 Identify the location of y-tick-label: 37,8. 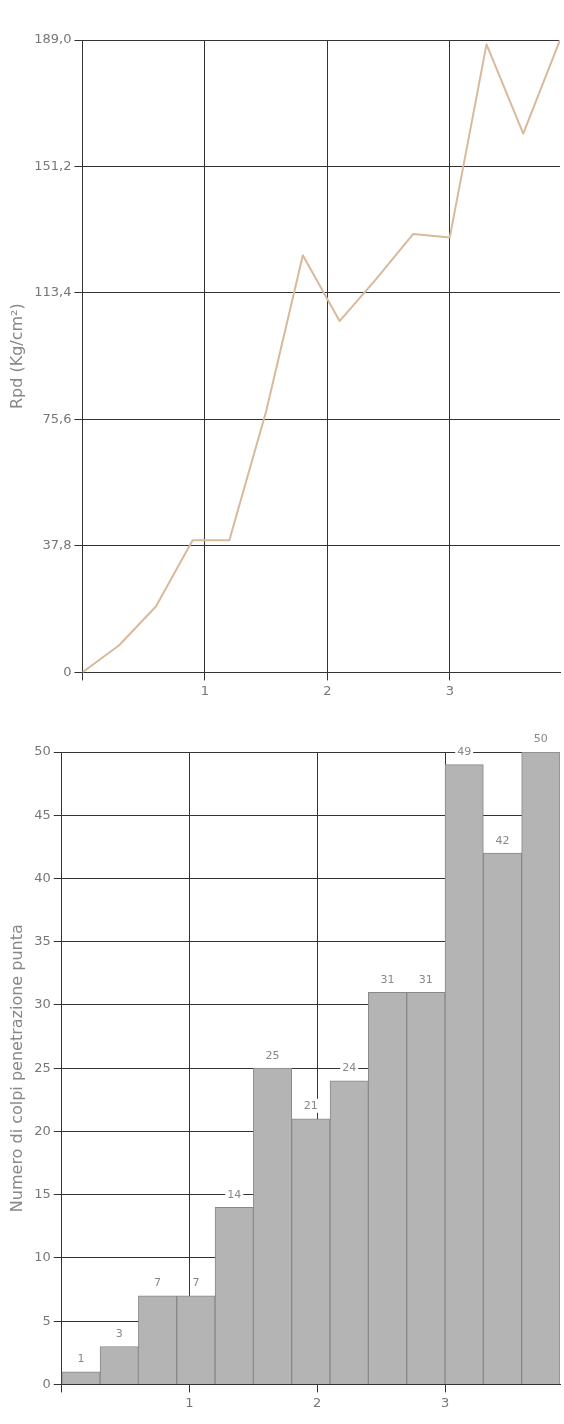
(57, 545).